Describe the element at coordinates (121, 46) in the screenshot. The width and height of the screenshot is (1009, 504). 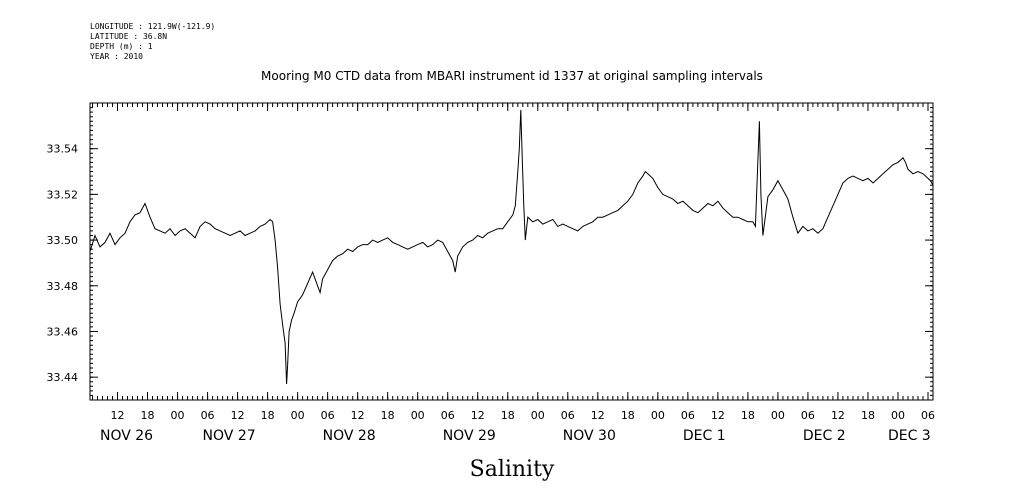
I see `metadata-depth: DEPTH (m) : 1` at that location.